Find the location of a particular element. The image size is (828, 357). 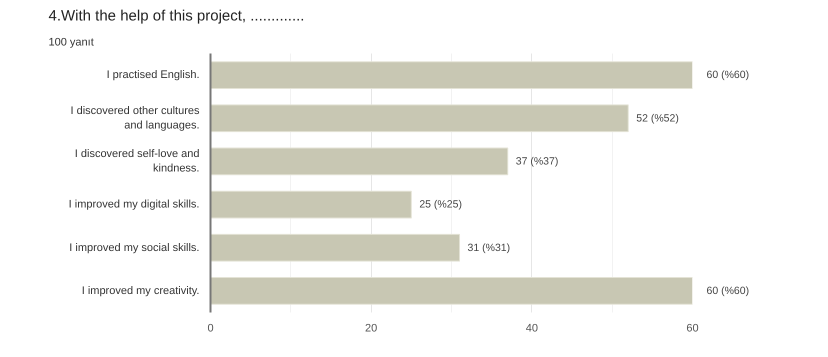

data-label: 25 (%25) is located at coordinates (440, 204).